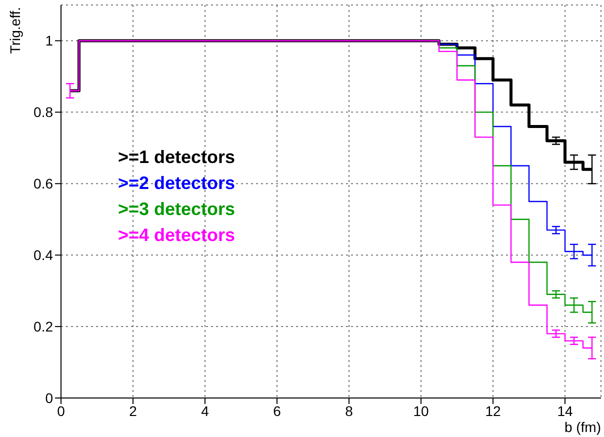 The image size is (604, 437). I want to click on x-tick-label: 0, so click(61, 410).